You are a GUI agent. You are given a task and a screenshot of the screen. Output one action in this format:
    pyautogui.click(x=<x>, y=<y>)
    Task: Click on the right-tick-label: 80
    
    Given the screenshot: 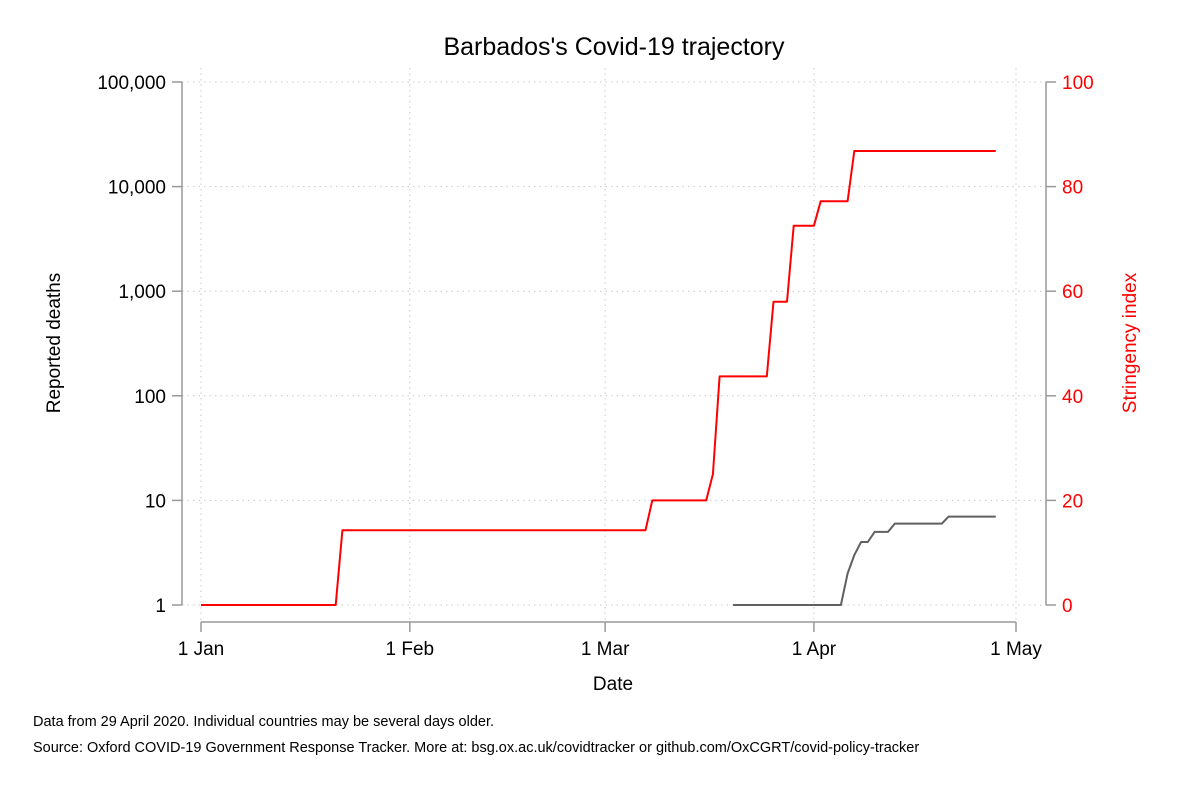 What is the action you would take?
    pyautogui.click(x=1072, y=188)
    